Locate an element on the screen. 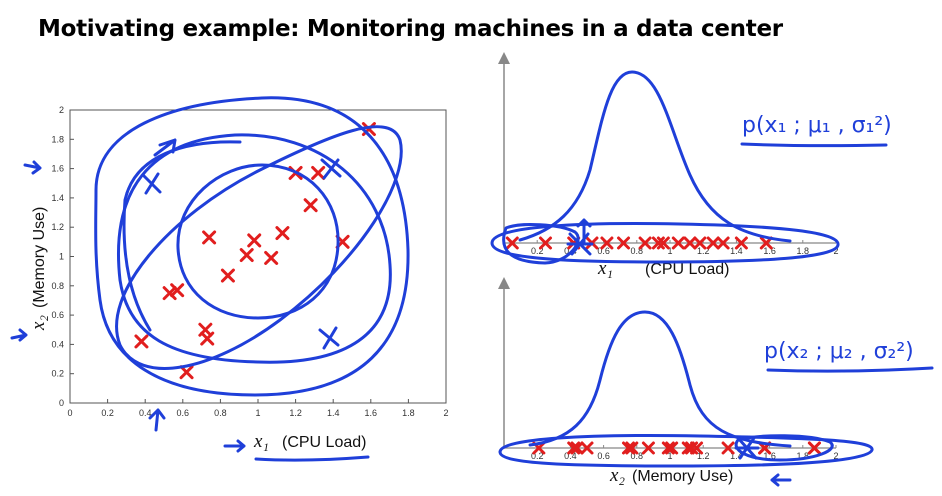  density-annotation-x2: p(x₂ ; μ₂ , σ₂²) is located at coordinates (839, 351).